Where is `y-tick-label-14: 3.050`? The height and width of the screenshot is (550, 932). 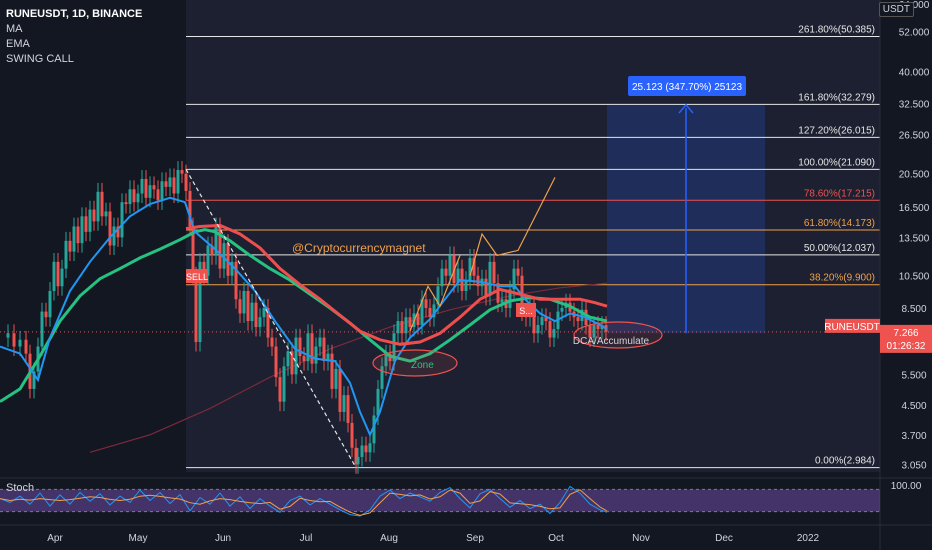 y-tick-label-14: 3.050 is located at coordinates (913, 465).